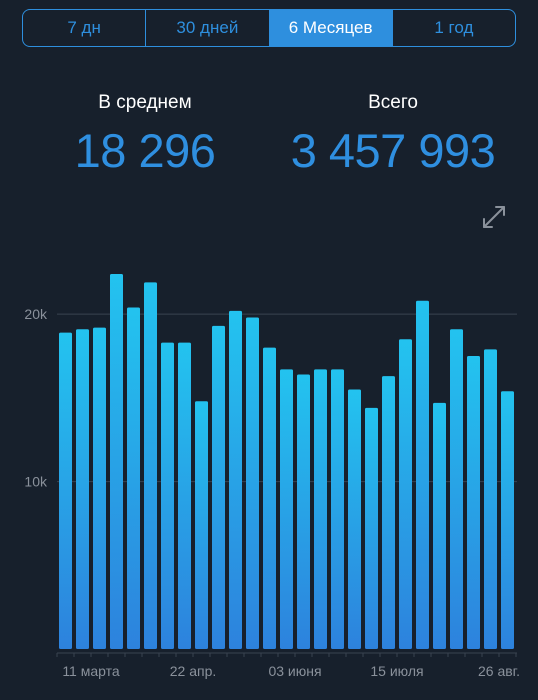 This screenshot has width=538, height=700. Describe the element at coordinates (499, 671) in the screenshot. I see `x-tick-label: 26 авг.` at that location.